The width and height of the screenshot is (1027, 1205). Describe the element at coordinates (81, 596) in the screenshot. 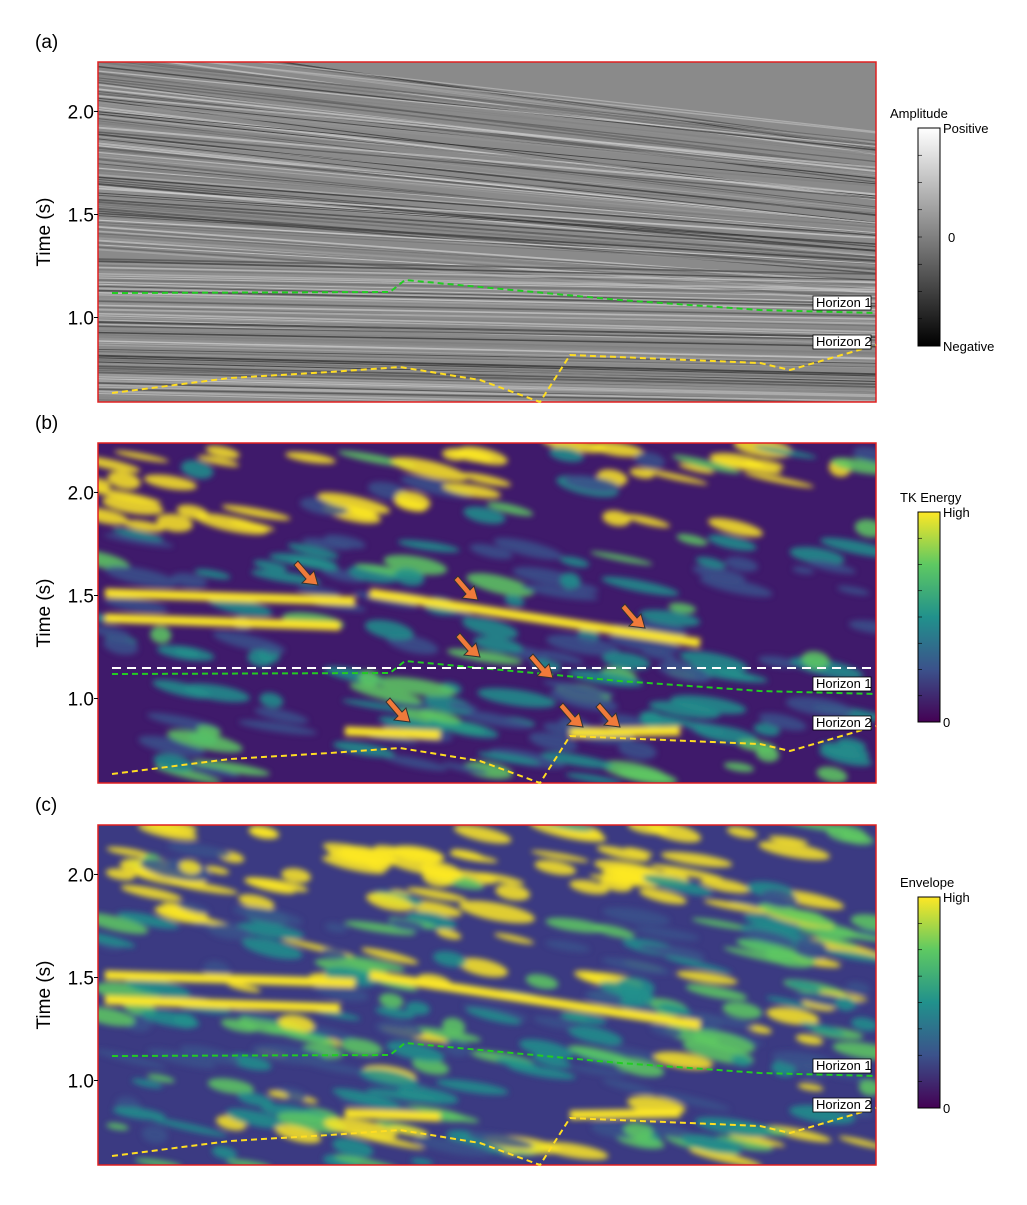

I see `y-tick-label: 1.5` at that location.